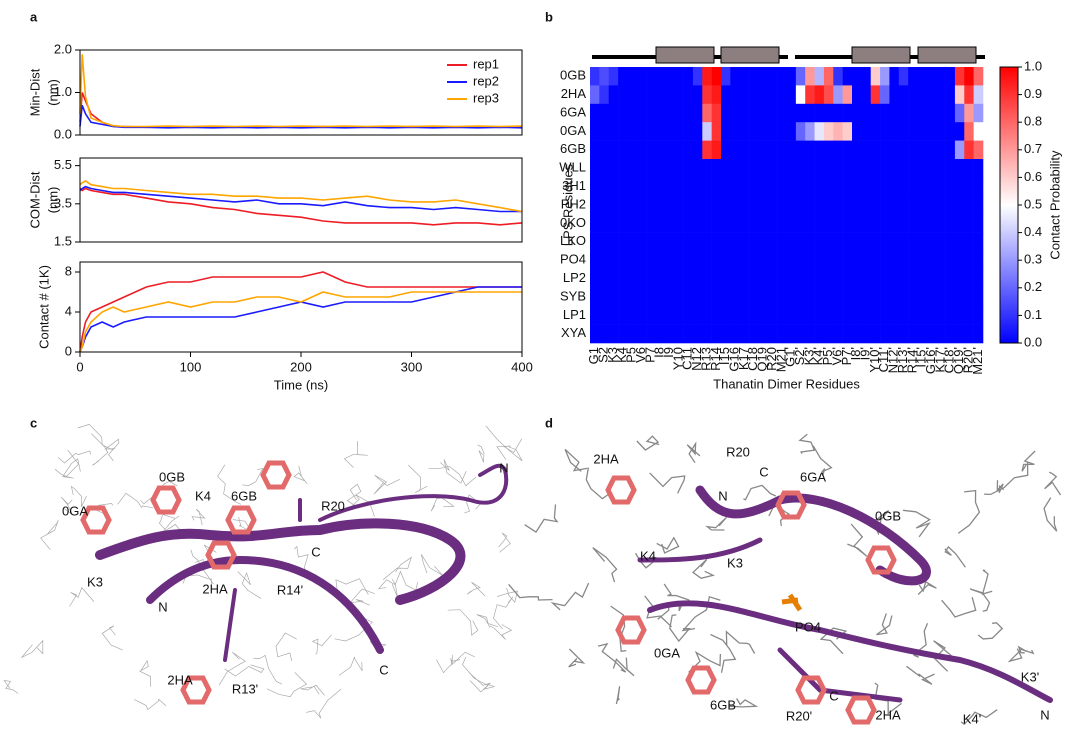 This screenshot has width=1067, height=731. I want to click on backbone-ribbon, so click(262, 580).